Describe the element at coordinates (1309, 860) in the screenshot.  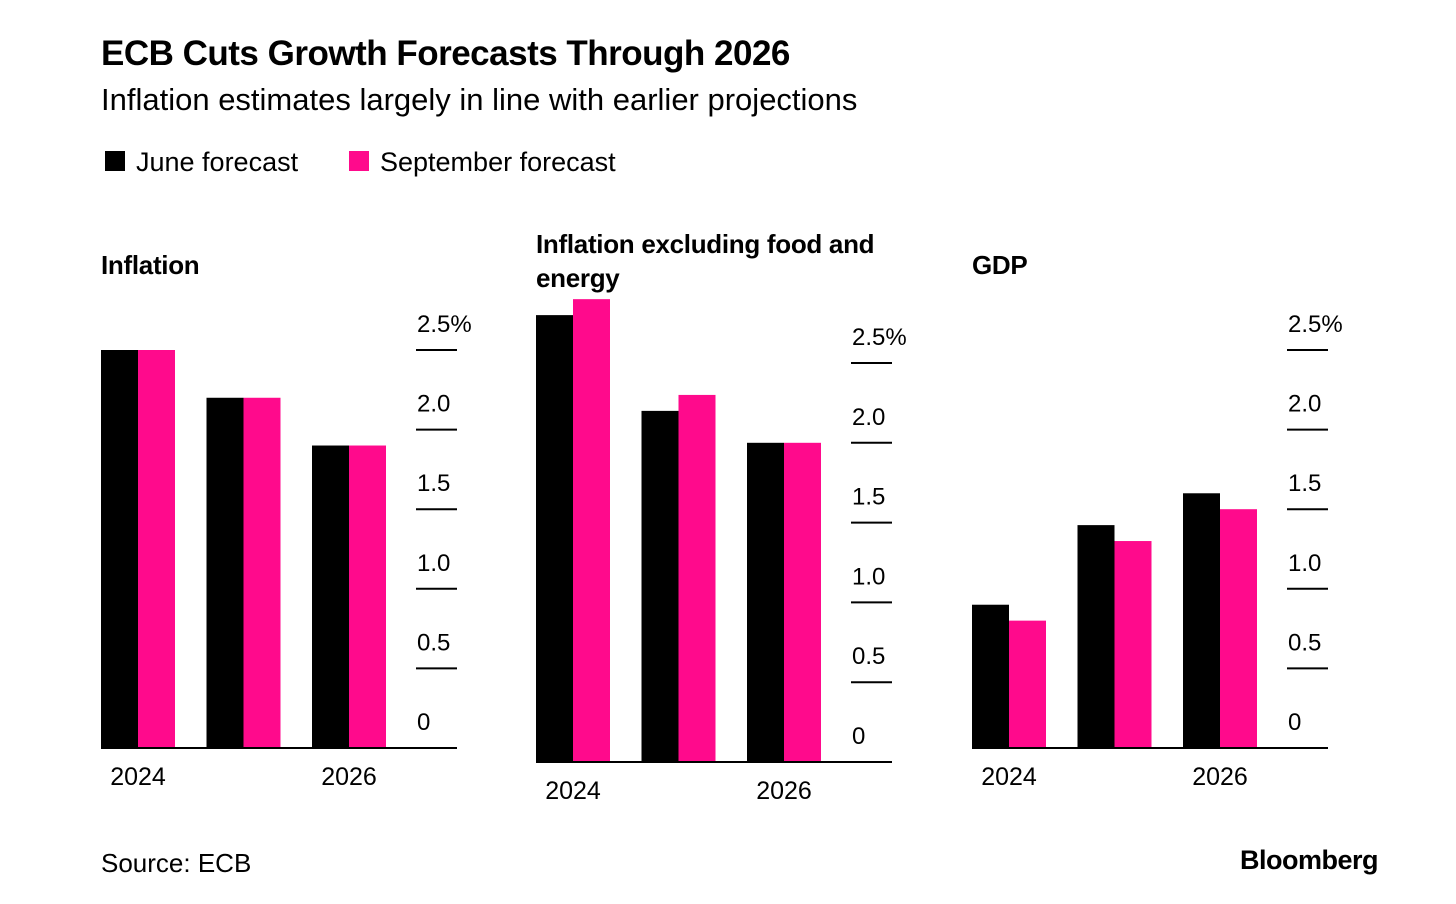
I see `credit: Bloomberg` at that location.